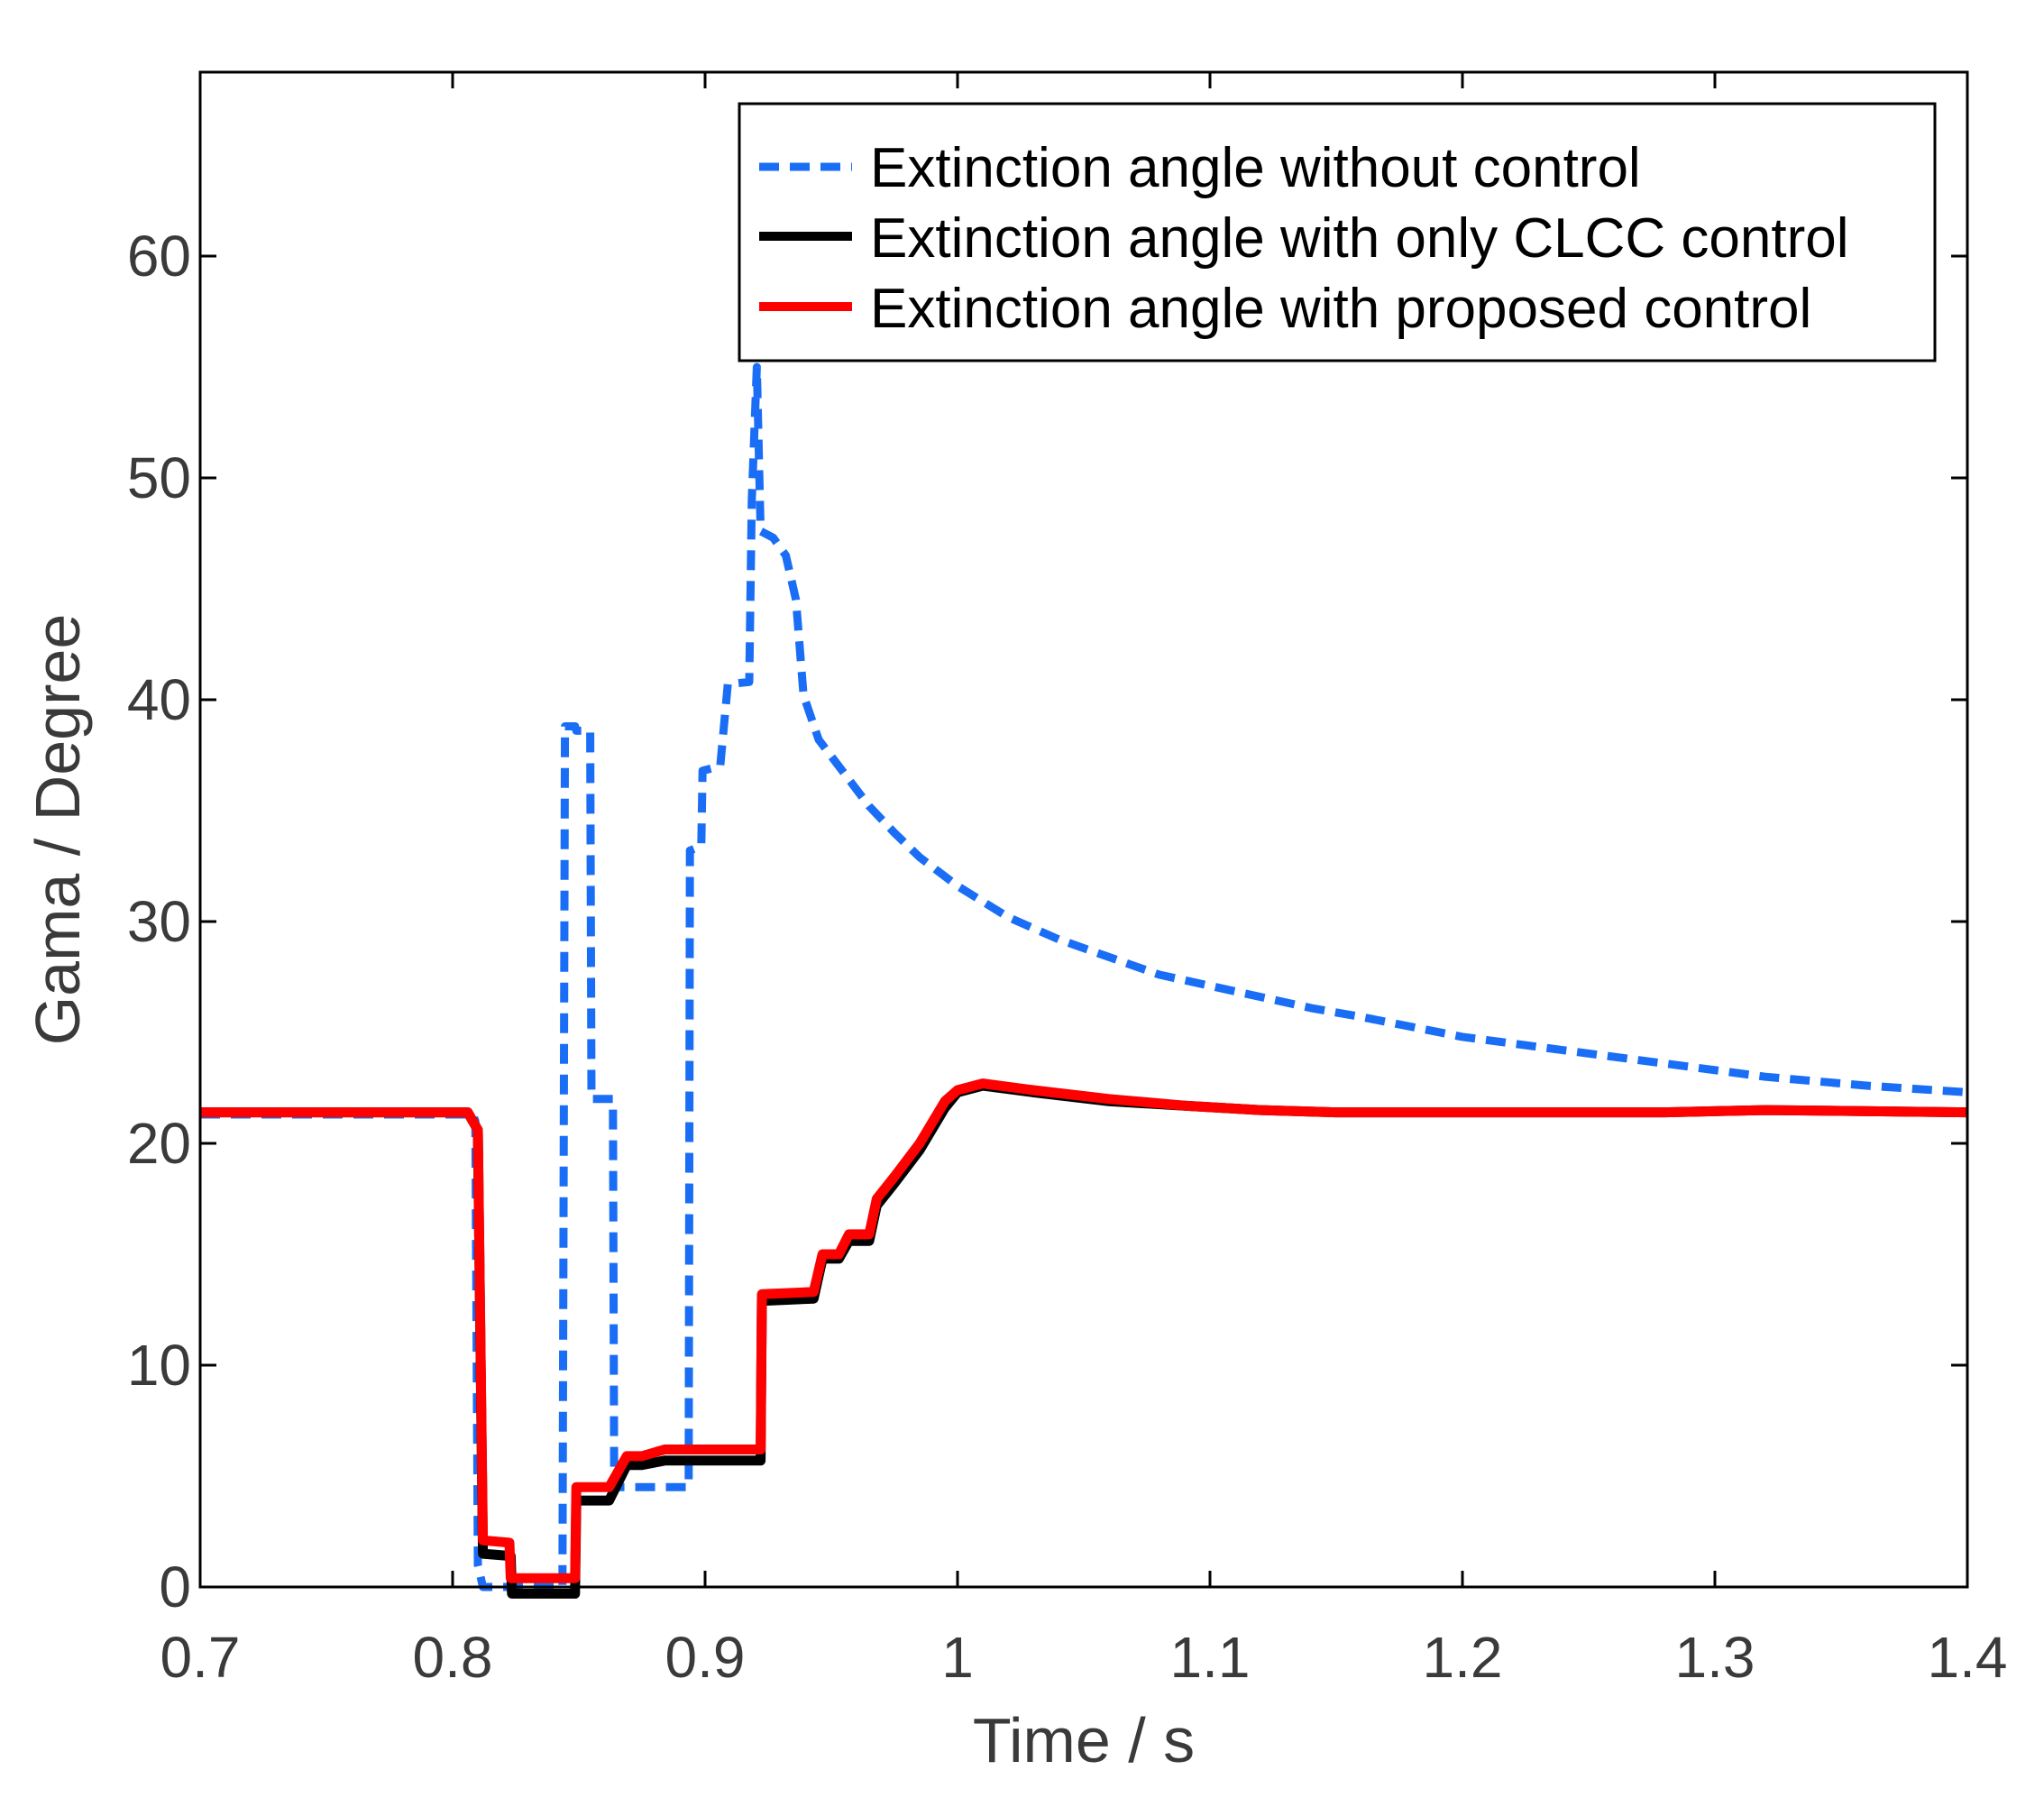 This screenshot has height=1807, width=2044. What do you see at coordinates (705, 1658) in the screenshot?
I see `x-tick-label: 0.9` at bounding box center [705, 1658].